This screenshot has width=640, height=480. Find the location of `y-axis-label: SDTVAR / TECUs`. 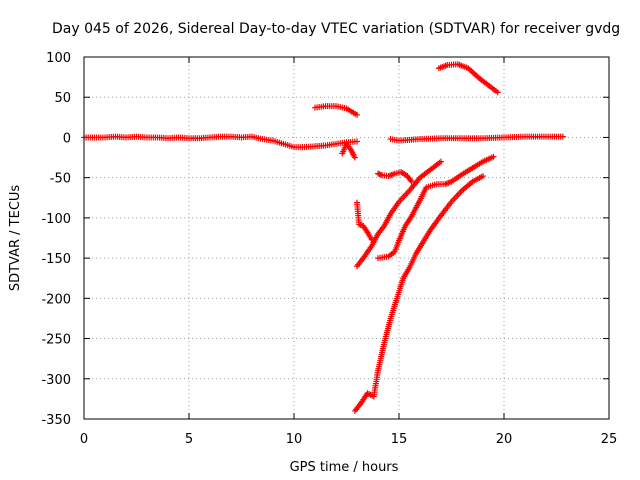

y-axis-label: SDTVAR / TECUs is located at coordinates (15, 238).